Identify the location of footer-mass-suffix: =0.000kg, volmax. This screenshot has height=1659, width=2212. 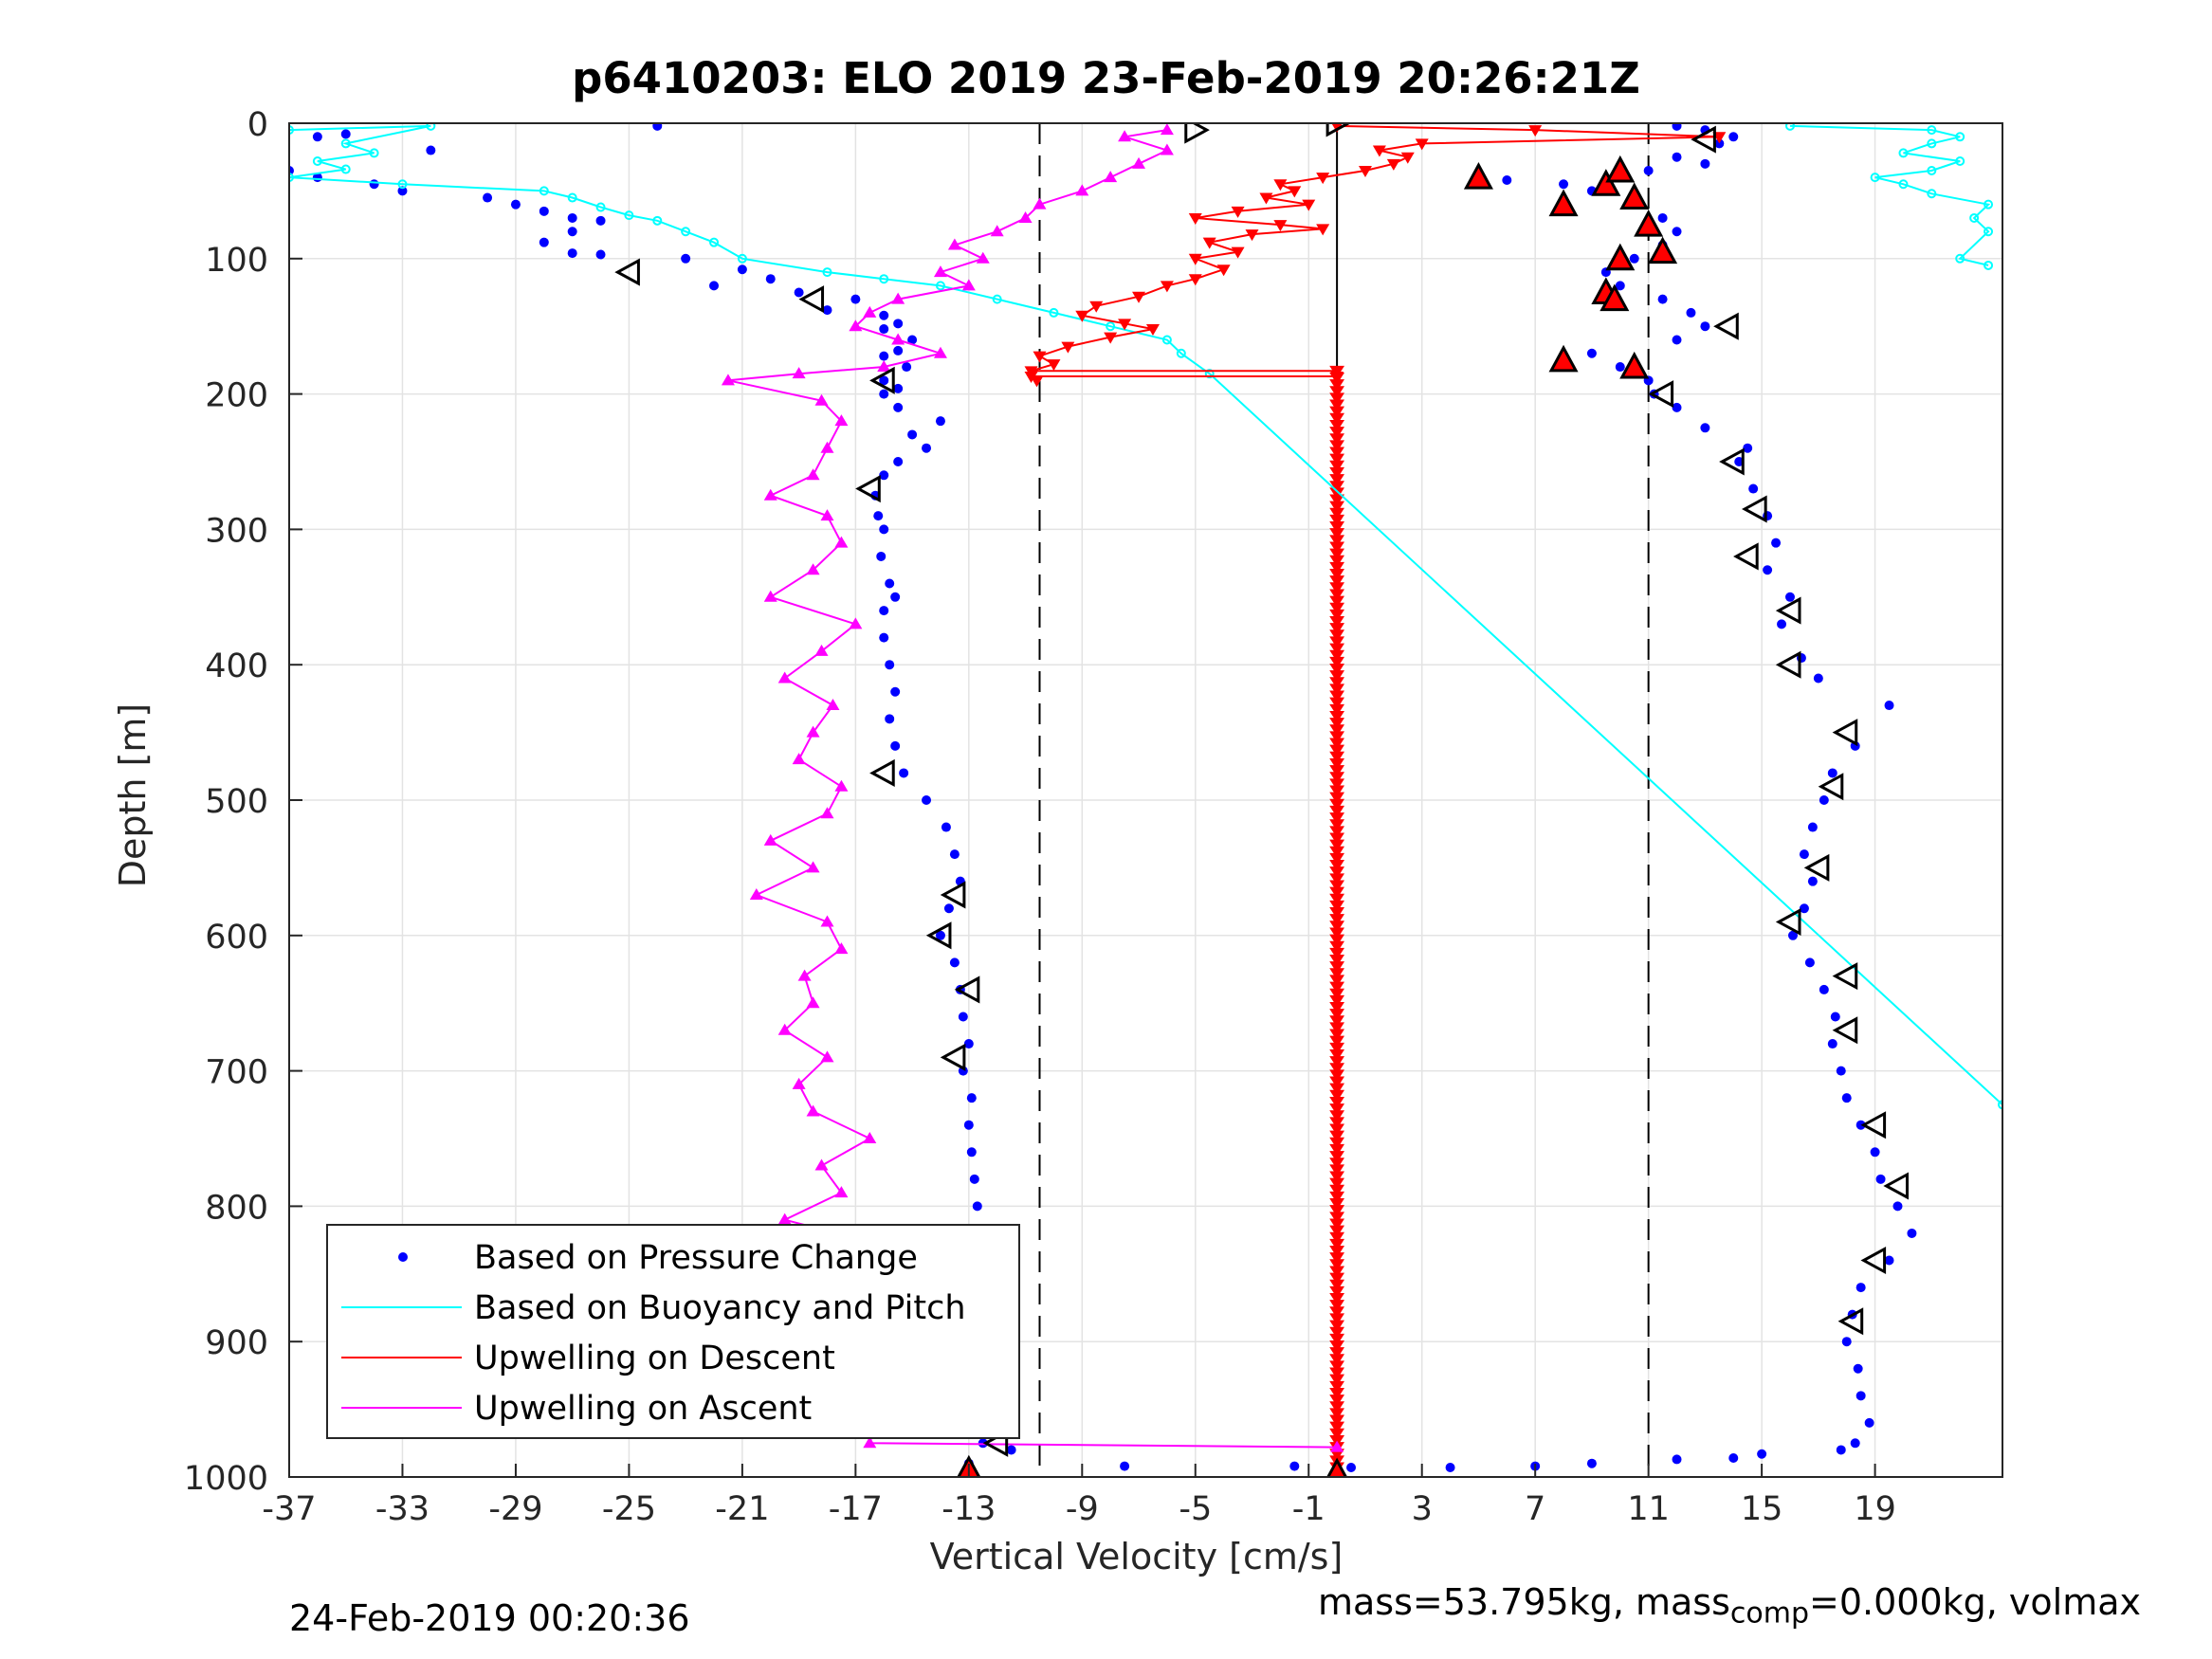
(1975, 1602).